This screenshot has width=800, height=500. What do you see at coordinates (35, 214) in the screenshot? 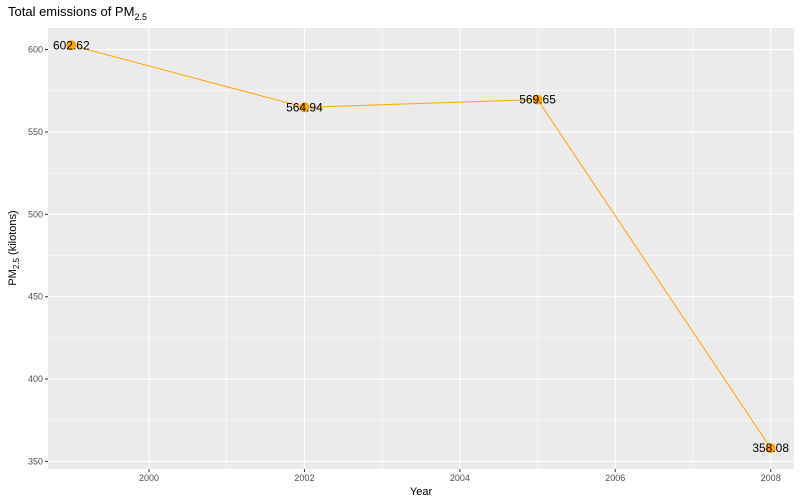
I see `y-tick-label: 500` at bounding box center [35, 214].